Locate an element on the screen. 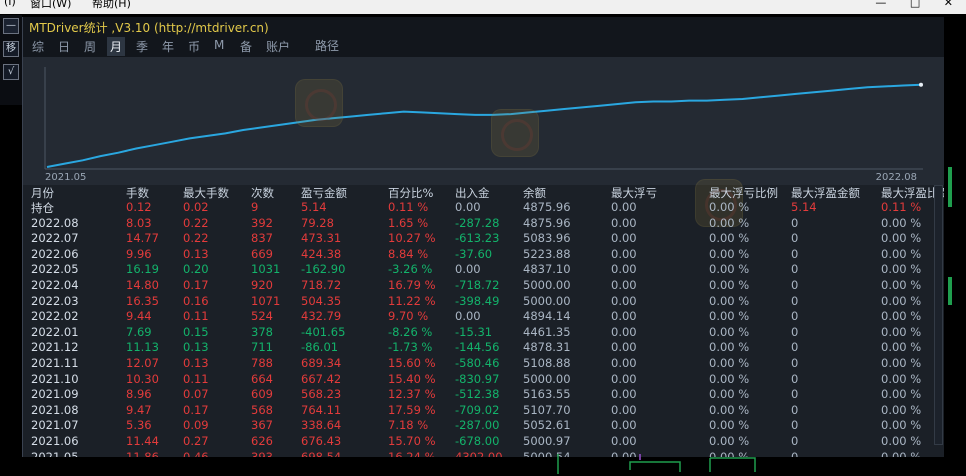 Image resolution: width=966 pixels, height=476 pixels. tab-季: 季 is located at coordinates (142, 47).